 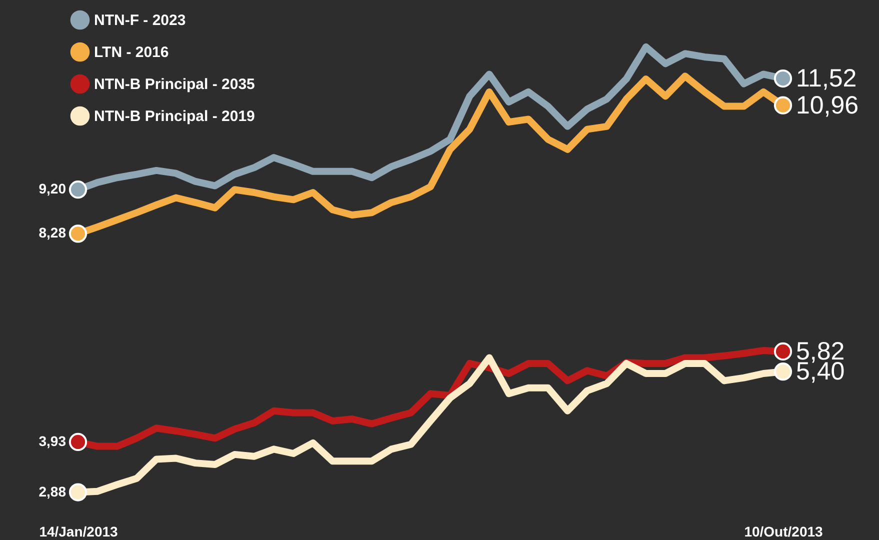 I want to click on data-label: 9,20, so click(x=52, y=188).